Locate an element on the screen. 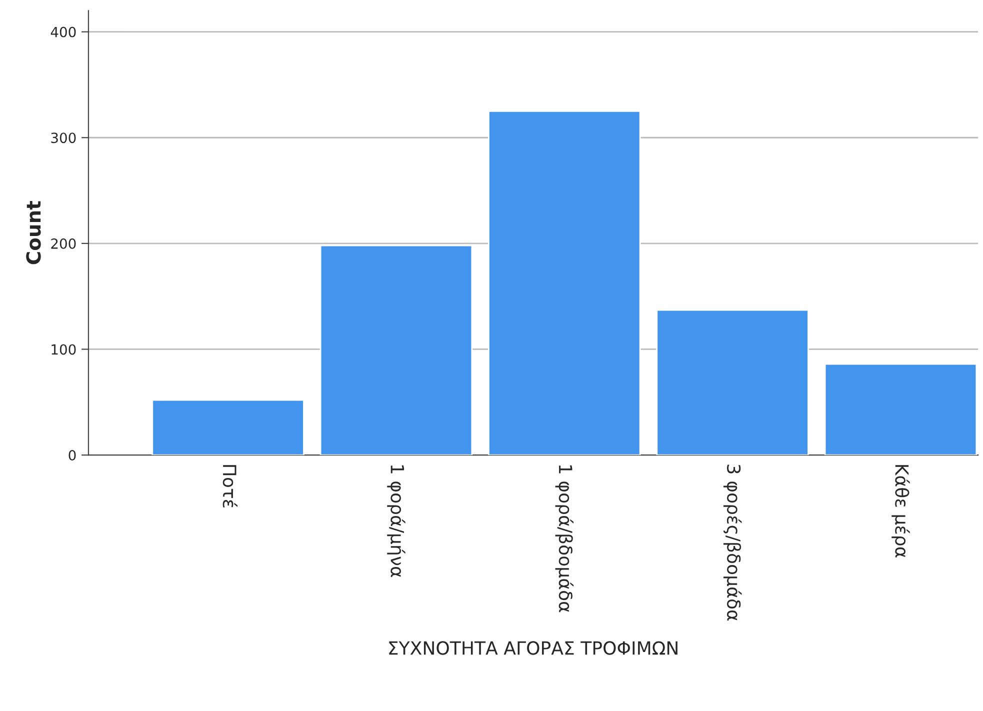 Image resolution: width=983 pixels, height=711 pixels. x-tick-label: 3 φορές/βδομάδα is located at coordinates (732, 542).